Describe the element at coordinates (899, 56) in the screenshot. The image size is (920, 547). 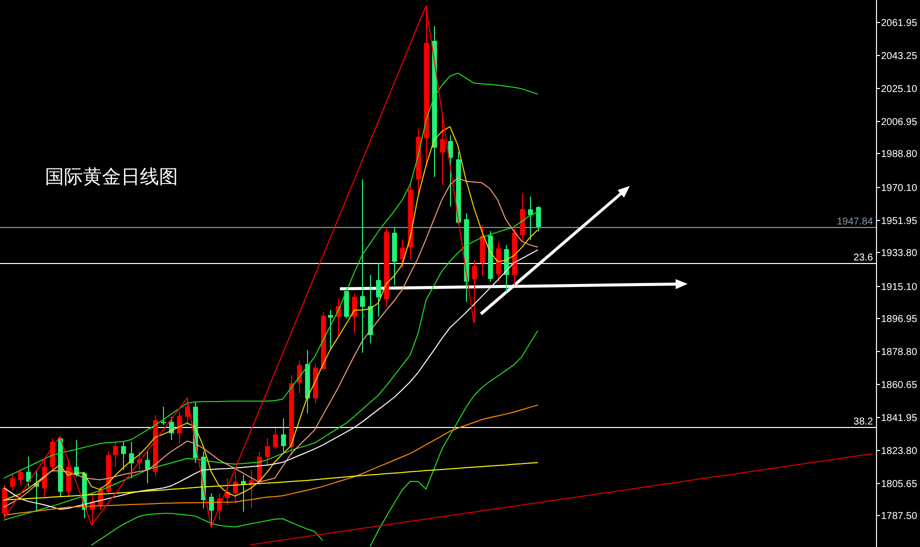
I see `y-tick-label: 2043.25` at that location.